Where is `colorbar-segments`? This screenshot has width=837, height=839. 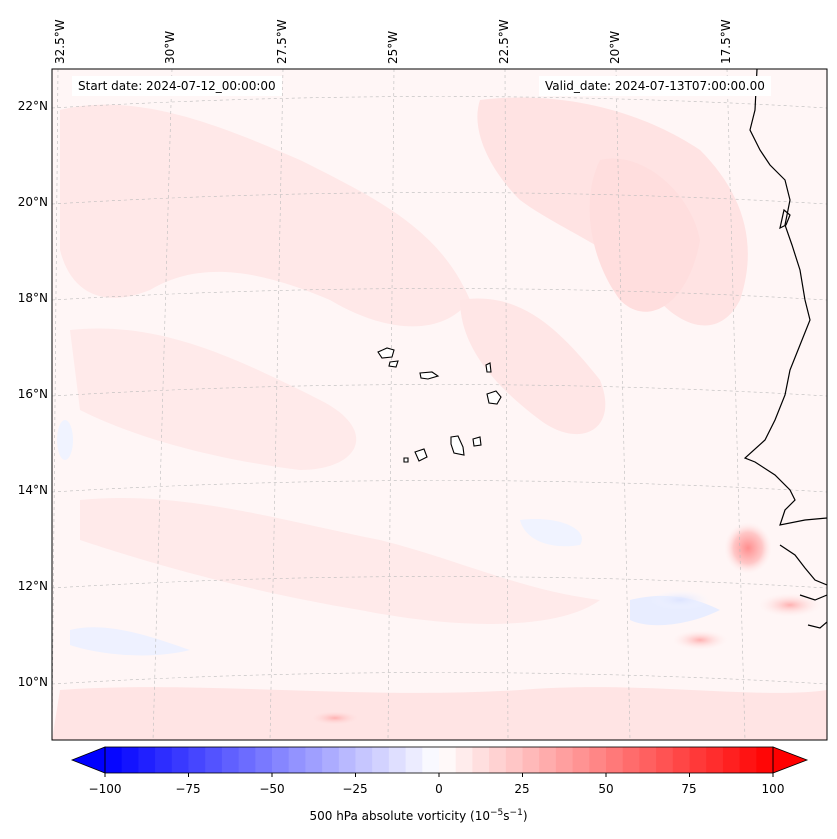
colorbar-segments is located at coordinates (439, 760).